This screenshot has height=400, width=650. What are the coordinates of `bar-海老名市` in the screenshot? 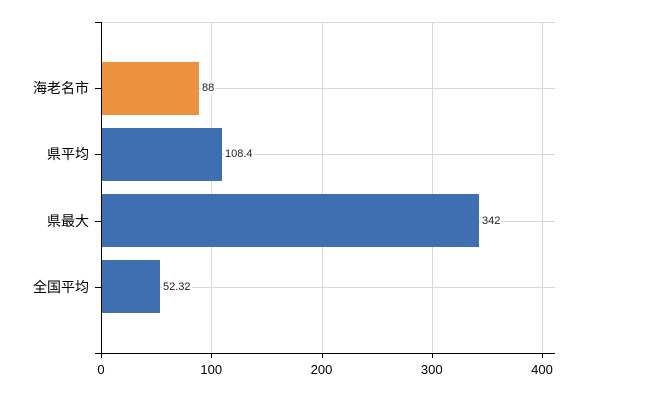 It's located at (150, 88).